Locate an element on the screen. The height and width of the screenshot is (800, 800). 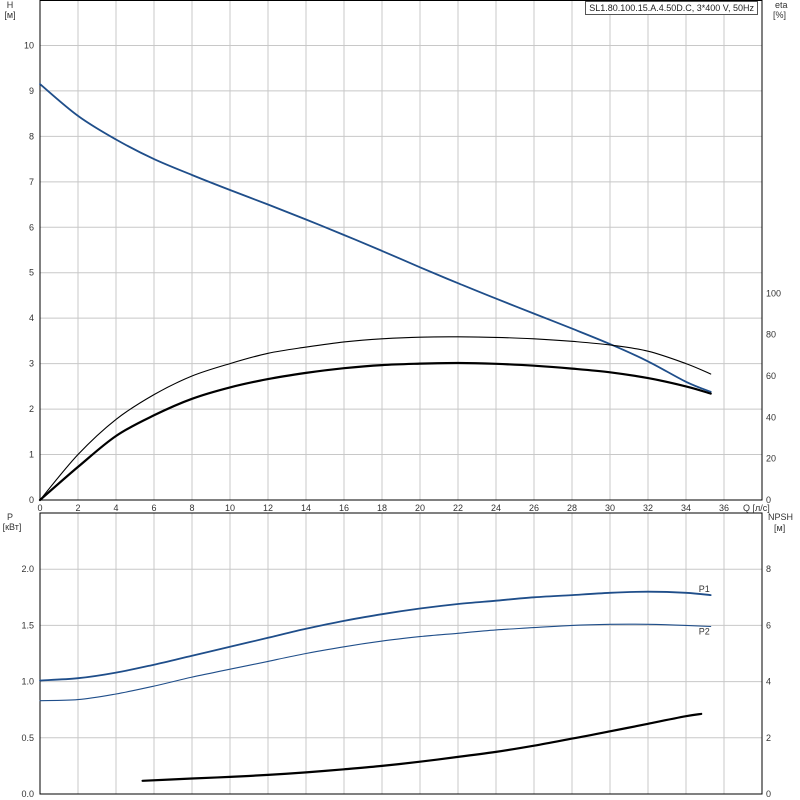
series-label-p1: P1 is located at coordinates (704, 589).